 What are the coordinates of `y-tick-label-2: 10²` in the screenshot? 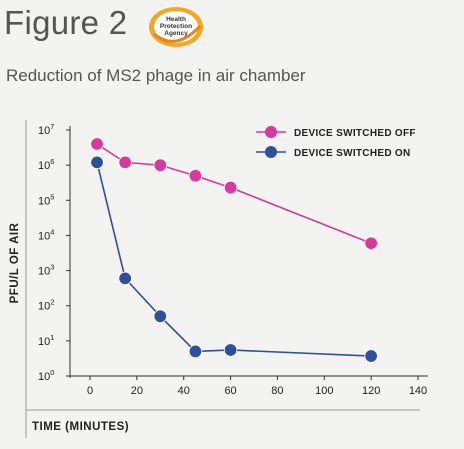 It's located at (46, 305).